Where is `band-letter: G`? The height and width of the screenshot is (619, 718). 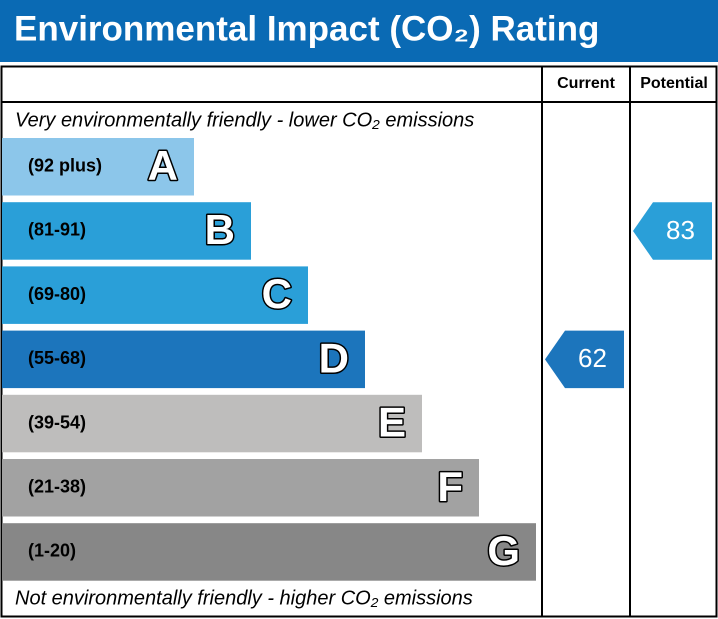
band-letter: G is located at coordinates (503, 550).